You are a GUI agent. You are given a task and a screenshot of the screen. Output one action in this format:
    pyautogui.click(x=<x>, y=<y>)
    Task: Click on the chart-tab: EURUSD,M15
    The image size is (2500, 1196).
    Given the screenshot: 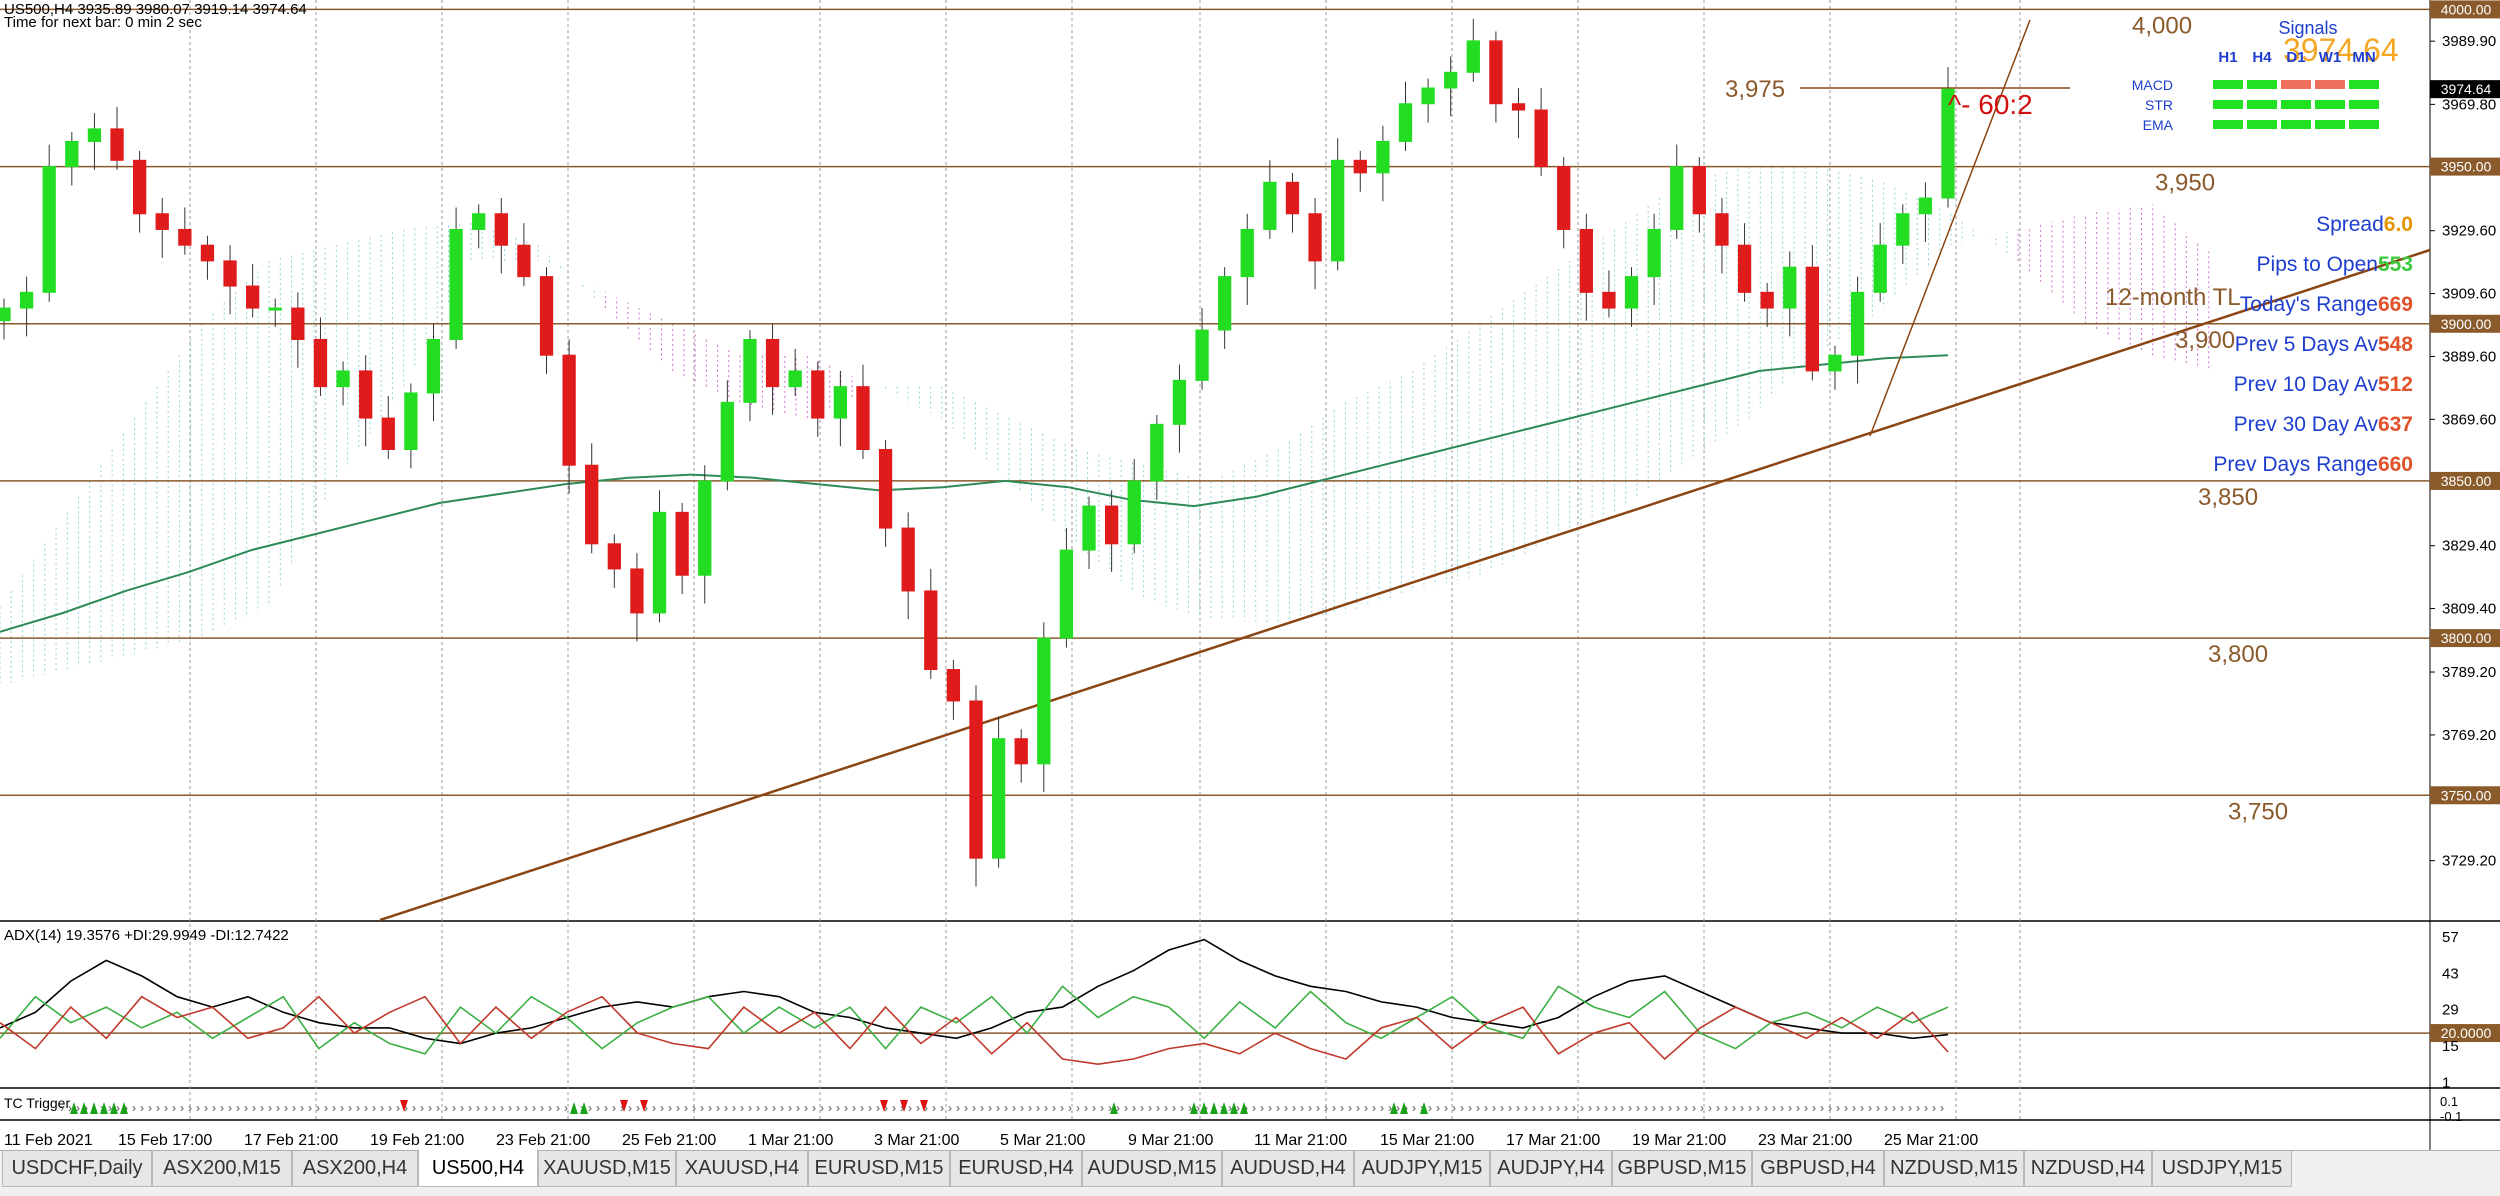 What is the action you would take?
    pyautogui.click(x=879, y=1169)
    